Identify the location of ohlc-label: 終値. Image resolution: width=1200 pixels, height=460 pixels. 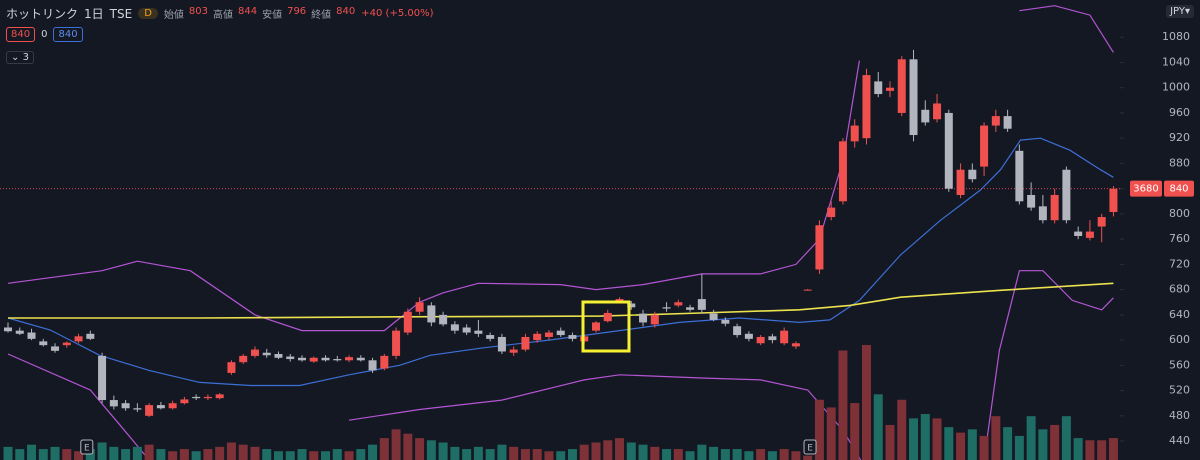
(321, 15).